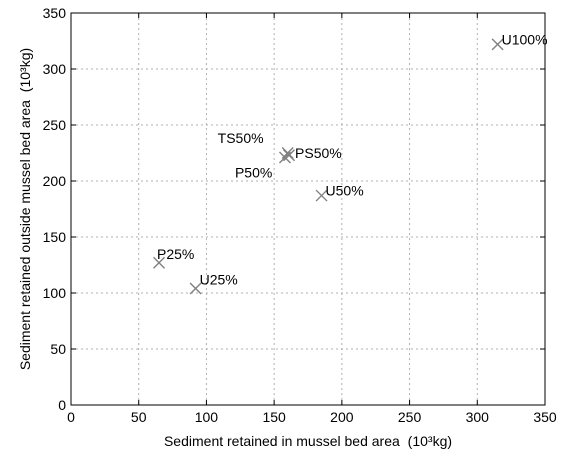  I want to click on y-tick-label: 300, so click(55, 69).